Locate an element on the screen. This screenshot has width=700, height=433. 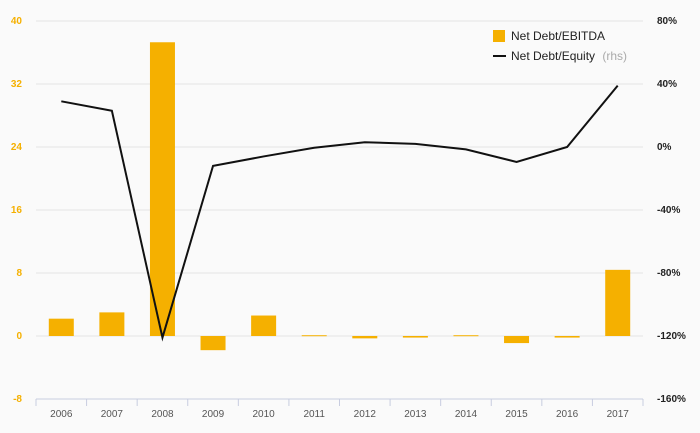
y-right-tick-label: -80% is located at coordinates (668, 273).